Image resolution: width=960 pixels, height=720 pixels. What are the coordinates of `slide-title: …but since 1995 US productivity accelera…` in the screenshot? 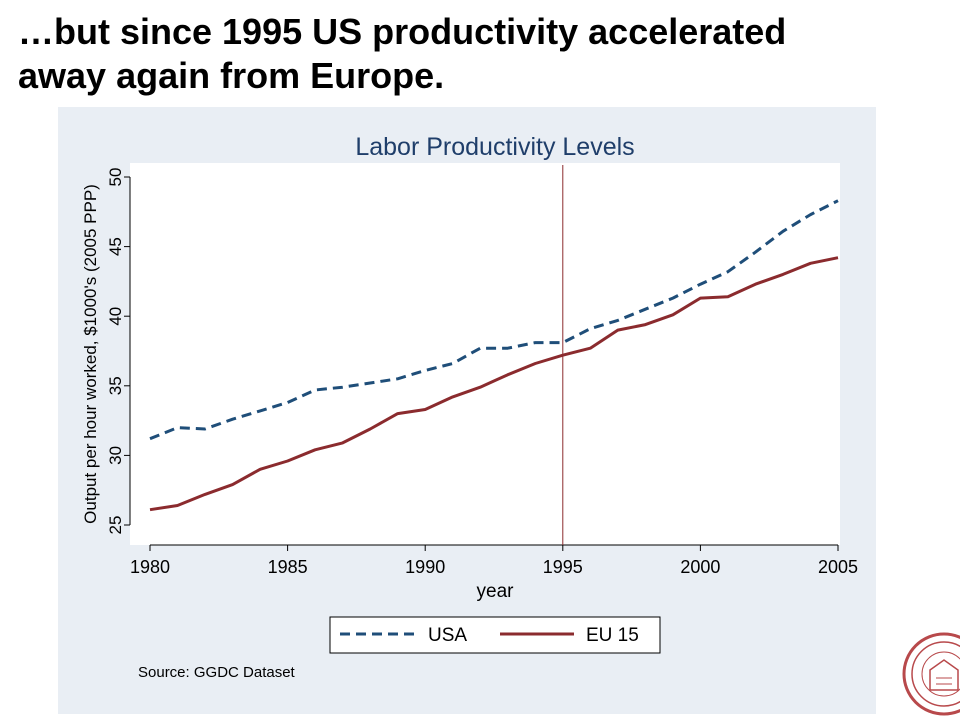 It's located at (468, 54).